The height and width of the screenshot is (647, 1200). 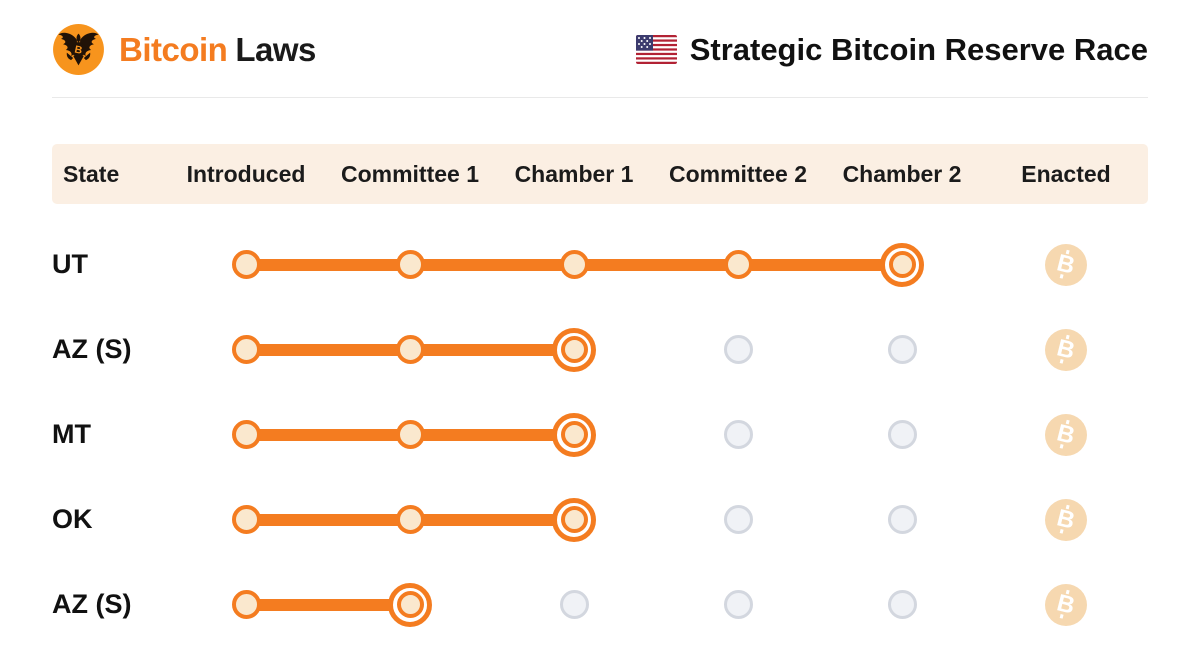 I want to click on column-header-introduced: Introduced, so click(x=246, y=173).